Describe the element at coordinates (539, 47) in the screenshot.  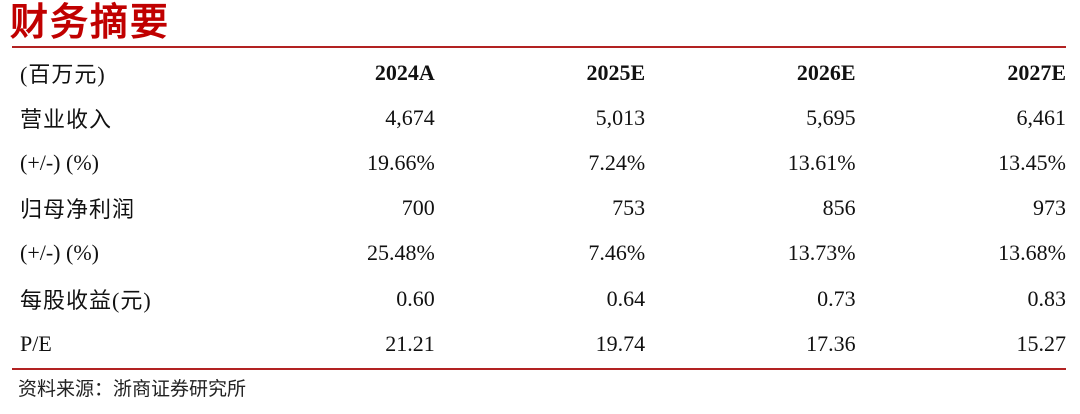
I see `top-divider` at that location.